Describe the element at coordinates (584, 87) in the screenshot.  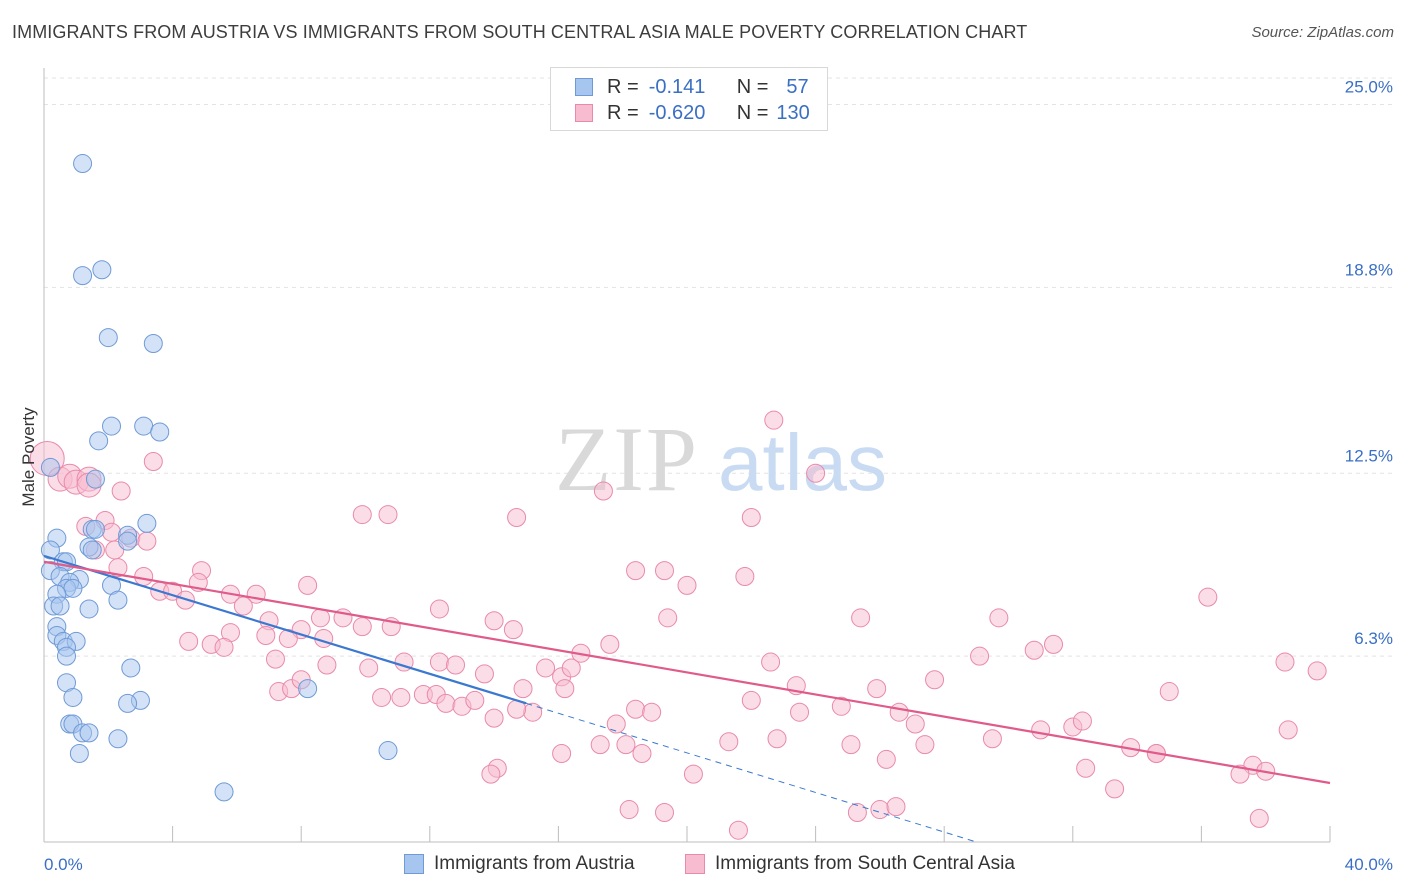
I see `legend-swatch-austria` at that location.